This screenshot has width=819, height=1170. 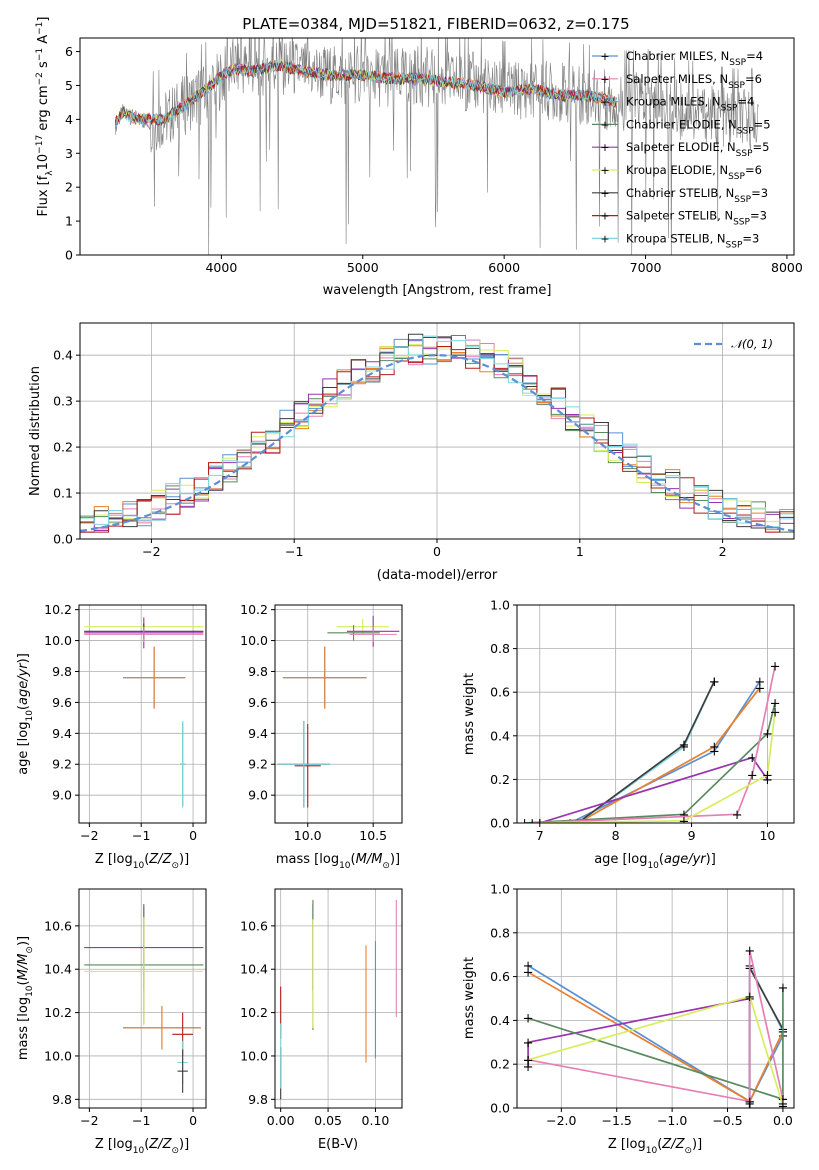 I want to click on y-tick-label: 5, so click(x=69, y=85).